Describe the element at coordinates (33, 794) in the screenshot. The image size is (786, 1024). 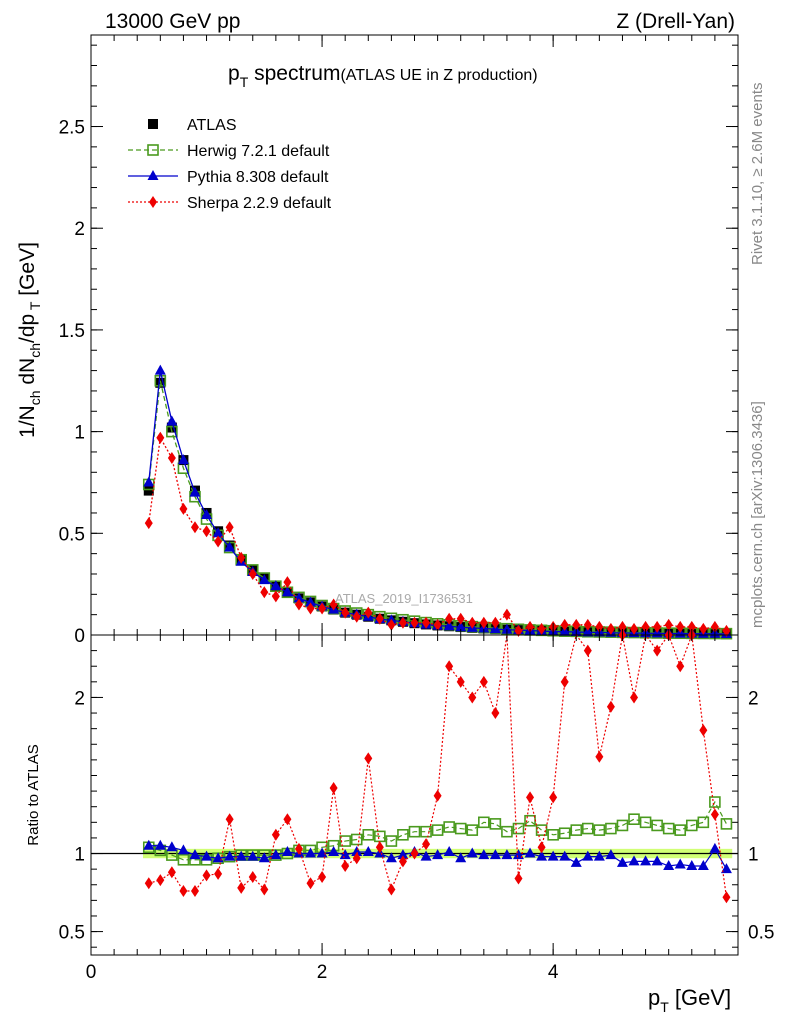
I see `ratio-y-axis-label: Ratio to ATLAS` at that location.